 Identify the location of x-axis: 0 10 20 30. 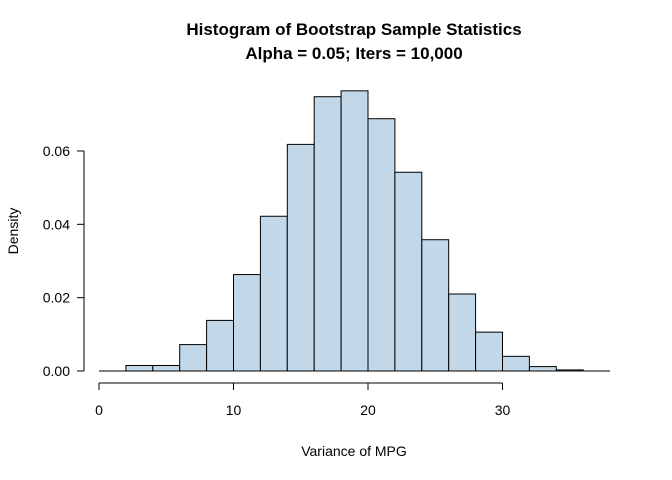
(303, 400).